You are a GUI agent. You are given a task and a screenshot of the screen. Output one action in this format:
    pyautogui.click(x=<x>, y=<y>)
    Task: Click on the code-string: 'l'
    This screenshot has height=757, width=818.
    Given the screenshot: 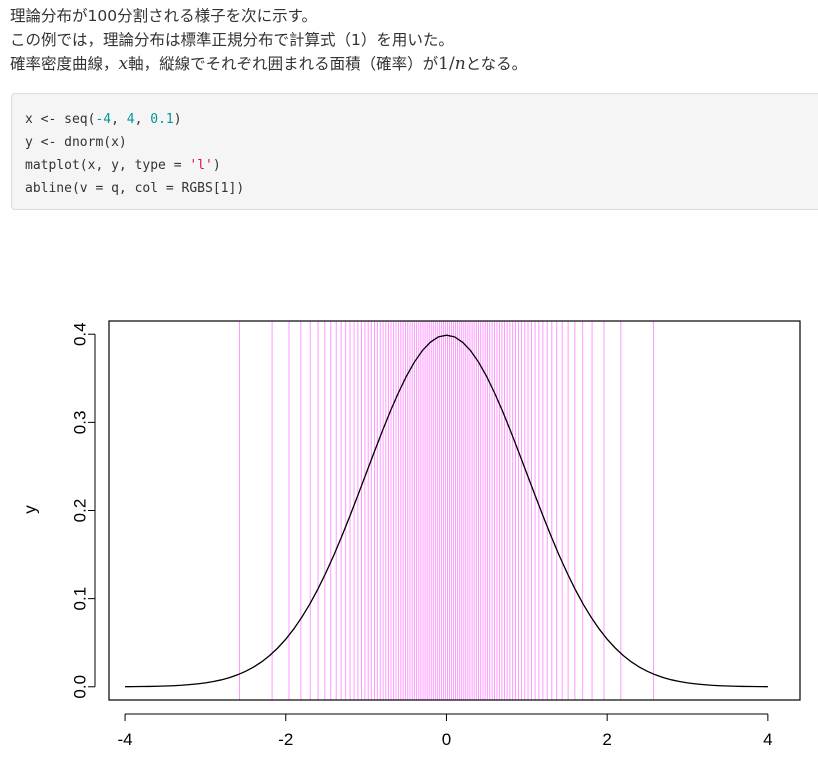 What is the action you would take?
    pyautogui.click(x=201, y=165)
    